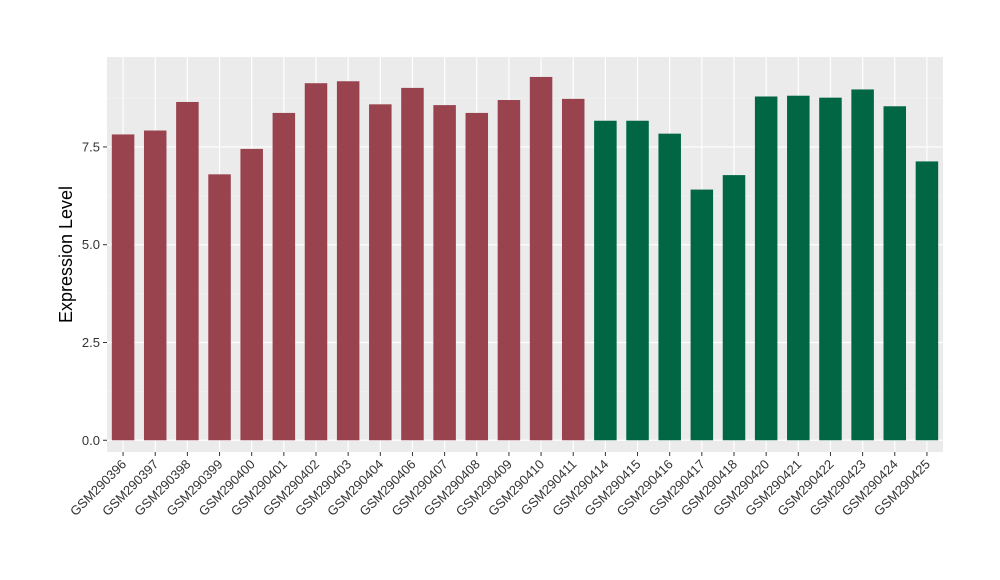  What do you see at coordinates (509, 270) in the screenshot?
I see `bar-gsm290409` at bounding box center [509, 270].